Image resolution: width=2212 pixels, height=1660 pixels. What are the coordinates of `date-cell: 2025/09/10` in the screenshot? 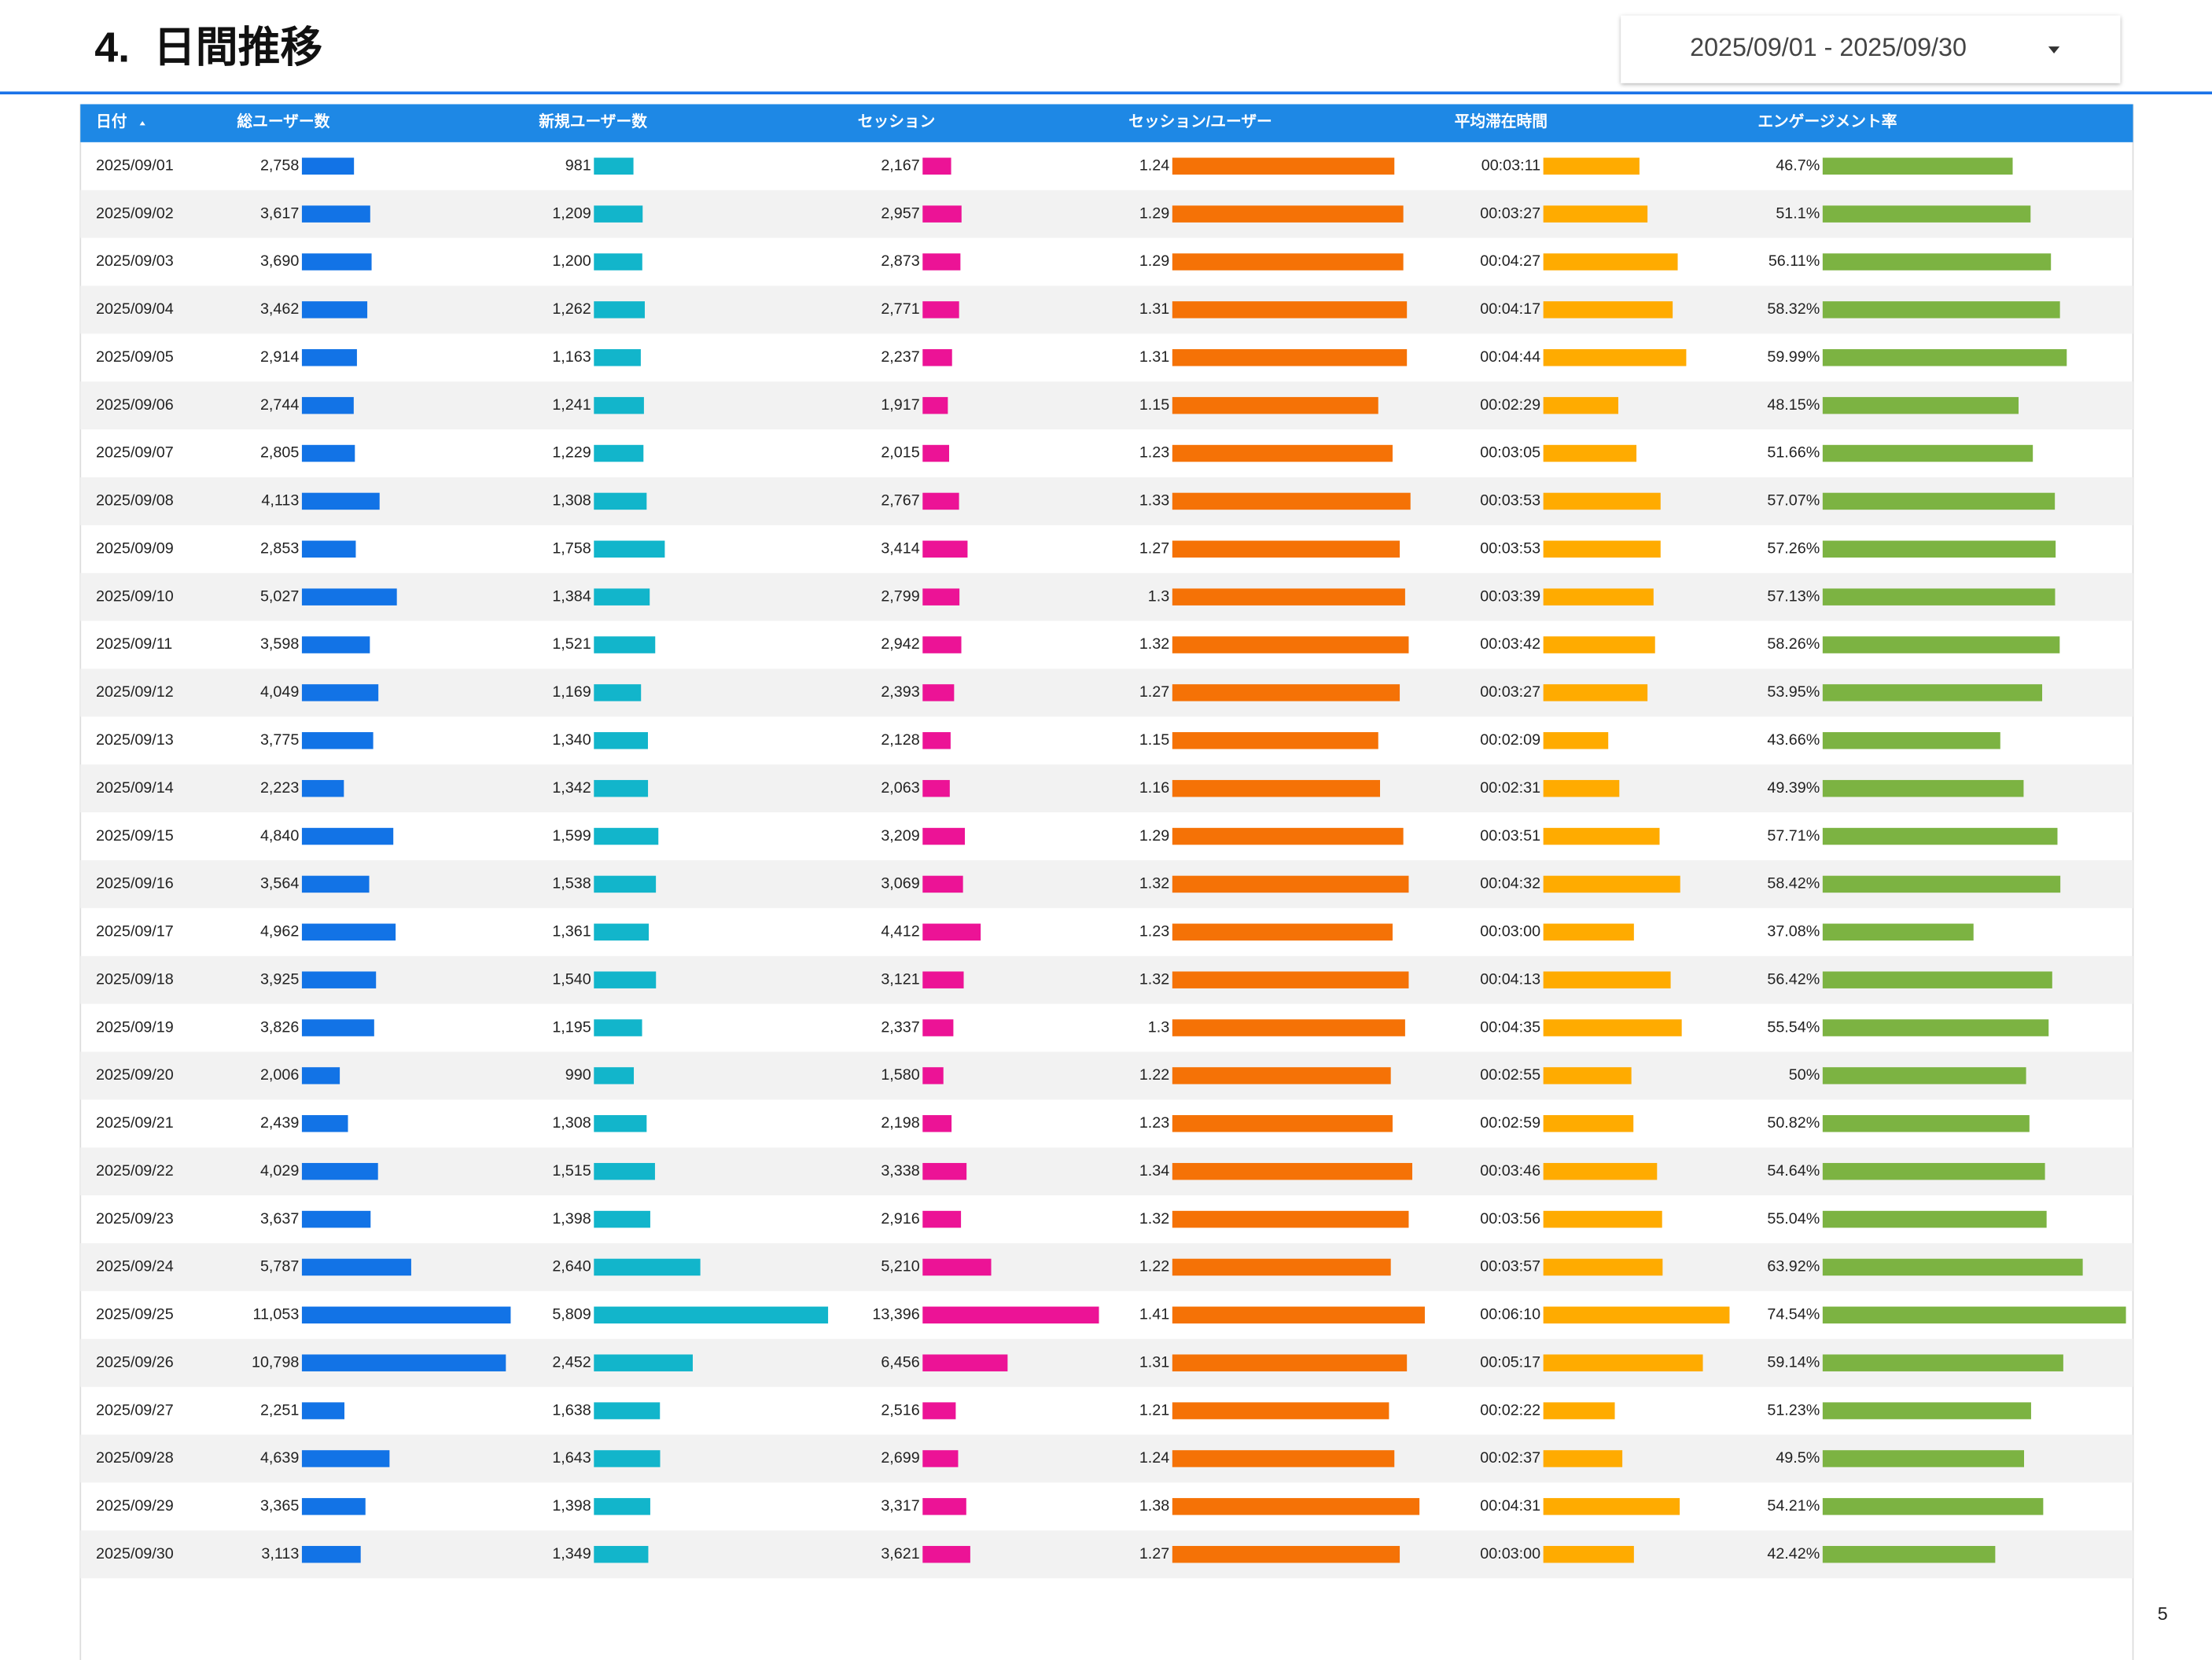 It's located at (135, 596).